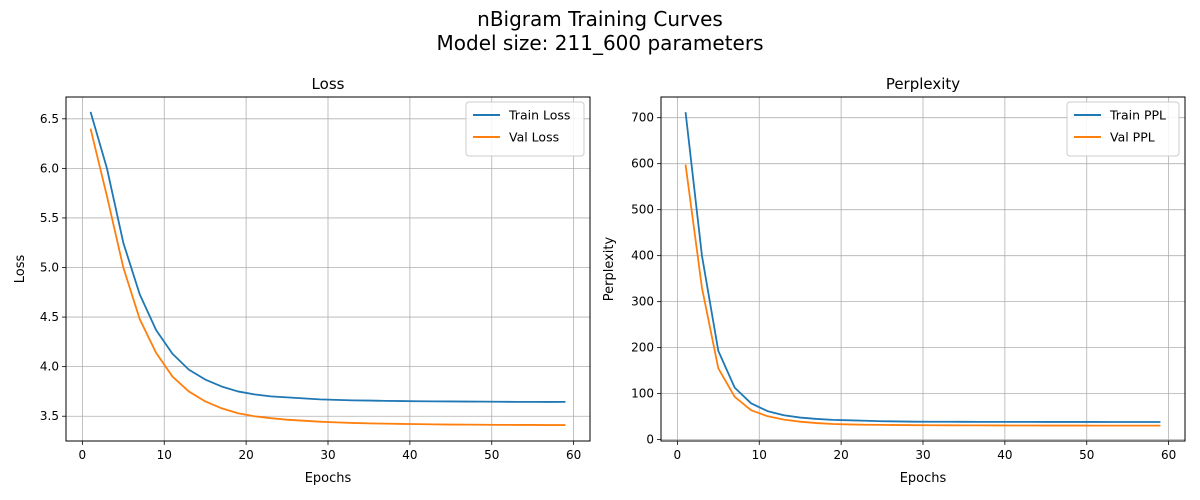  Describe the element at coordinates (1132, 137) in the screenshot. I see `legend-label: Val PPL` at that location.